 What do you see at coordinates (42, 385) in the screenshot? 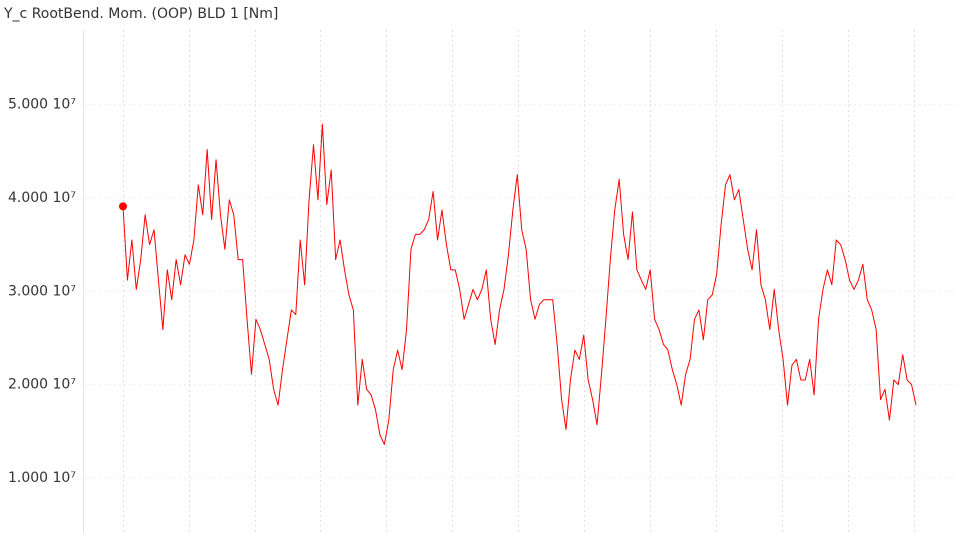
I see `y-tick-label: 2.000 10⁷` at bounding box center [42, 385].